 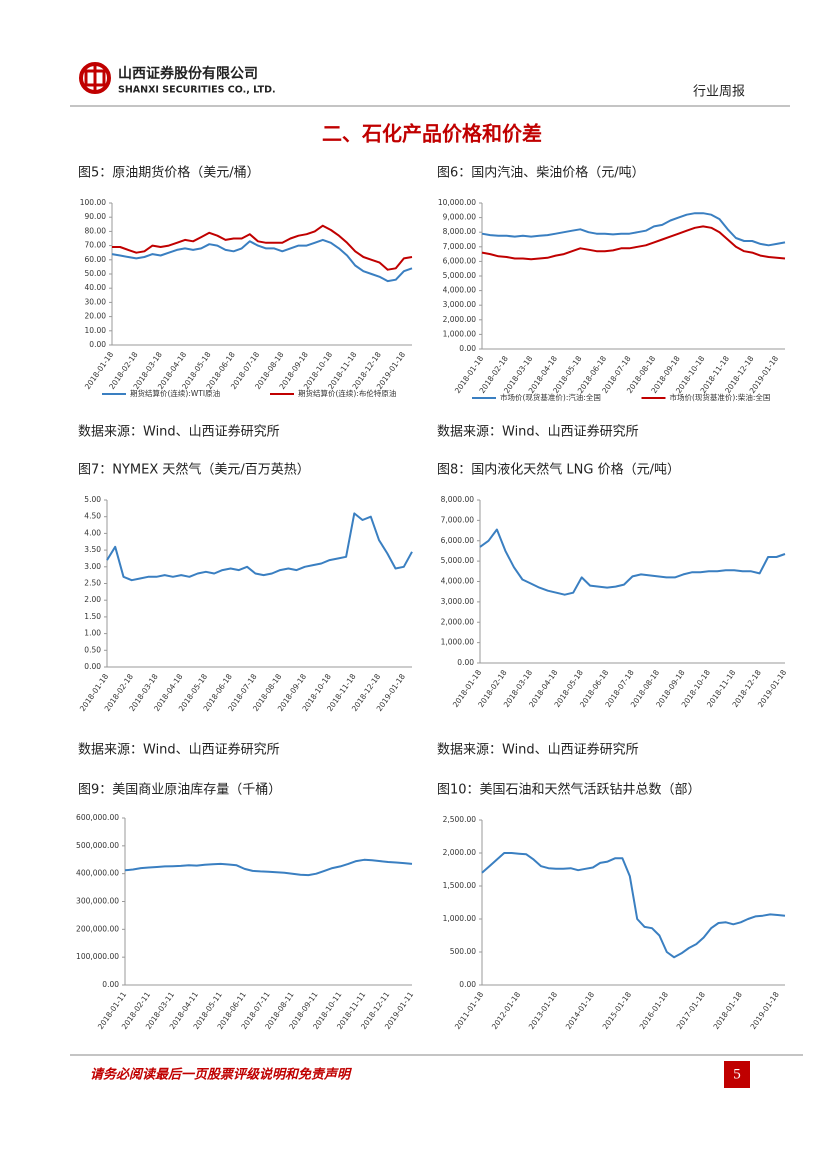 I want to click on x-tick-label: 2017-01-18, so click(x=691, y=1010).